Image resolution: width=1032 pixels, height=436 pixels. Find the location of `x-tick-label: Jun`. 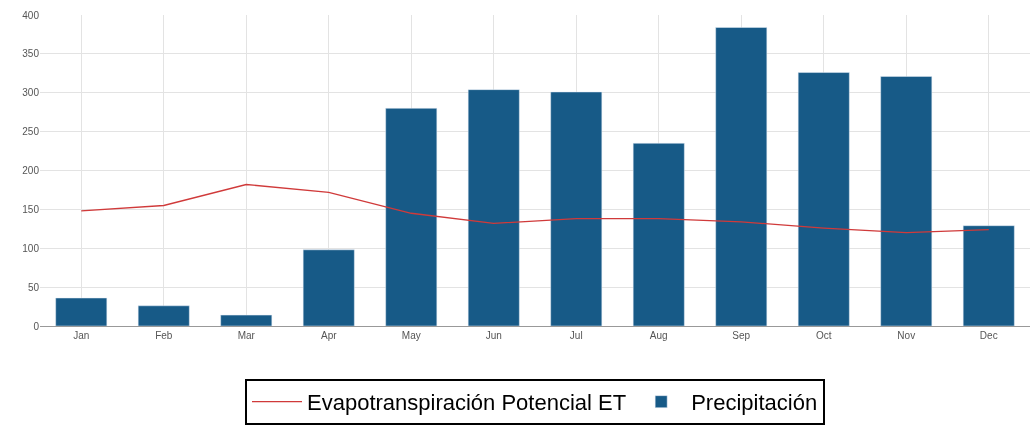

x-tick-label: Jun is located at coordinates (493, 335).